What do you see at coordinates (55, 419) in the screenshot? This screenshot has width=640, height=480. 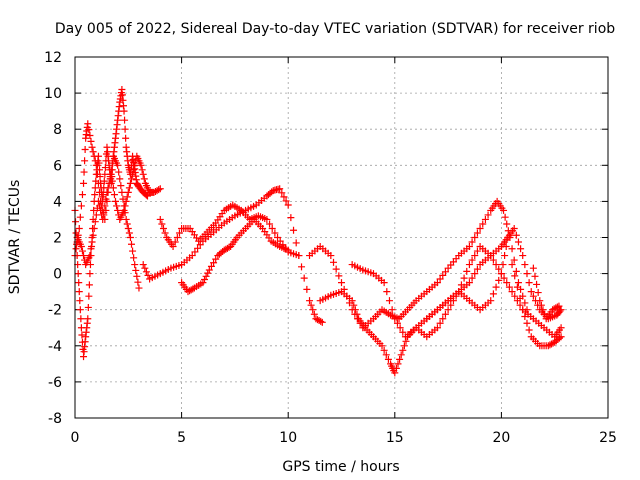 I see `y-tick-label: -8` at bounding box center [55, 419].